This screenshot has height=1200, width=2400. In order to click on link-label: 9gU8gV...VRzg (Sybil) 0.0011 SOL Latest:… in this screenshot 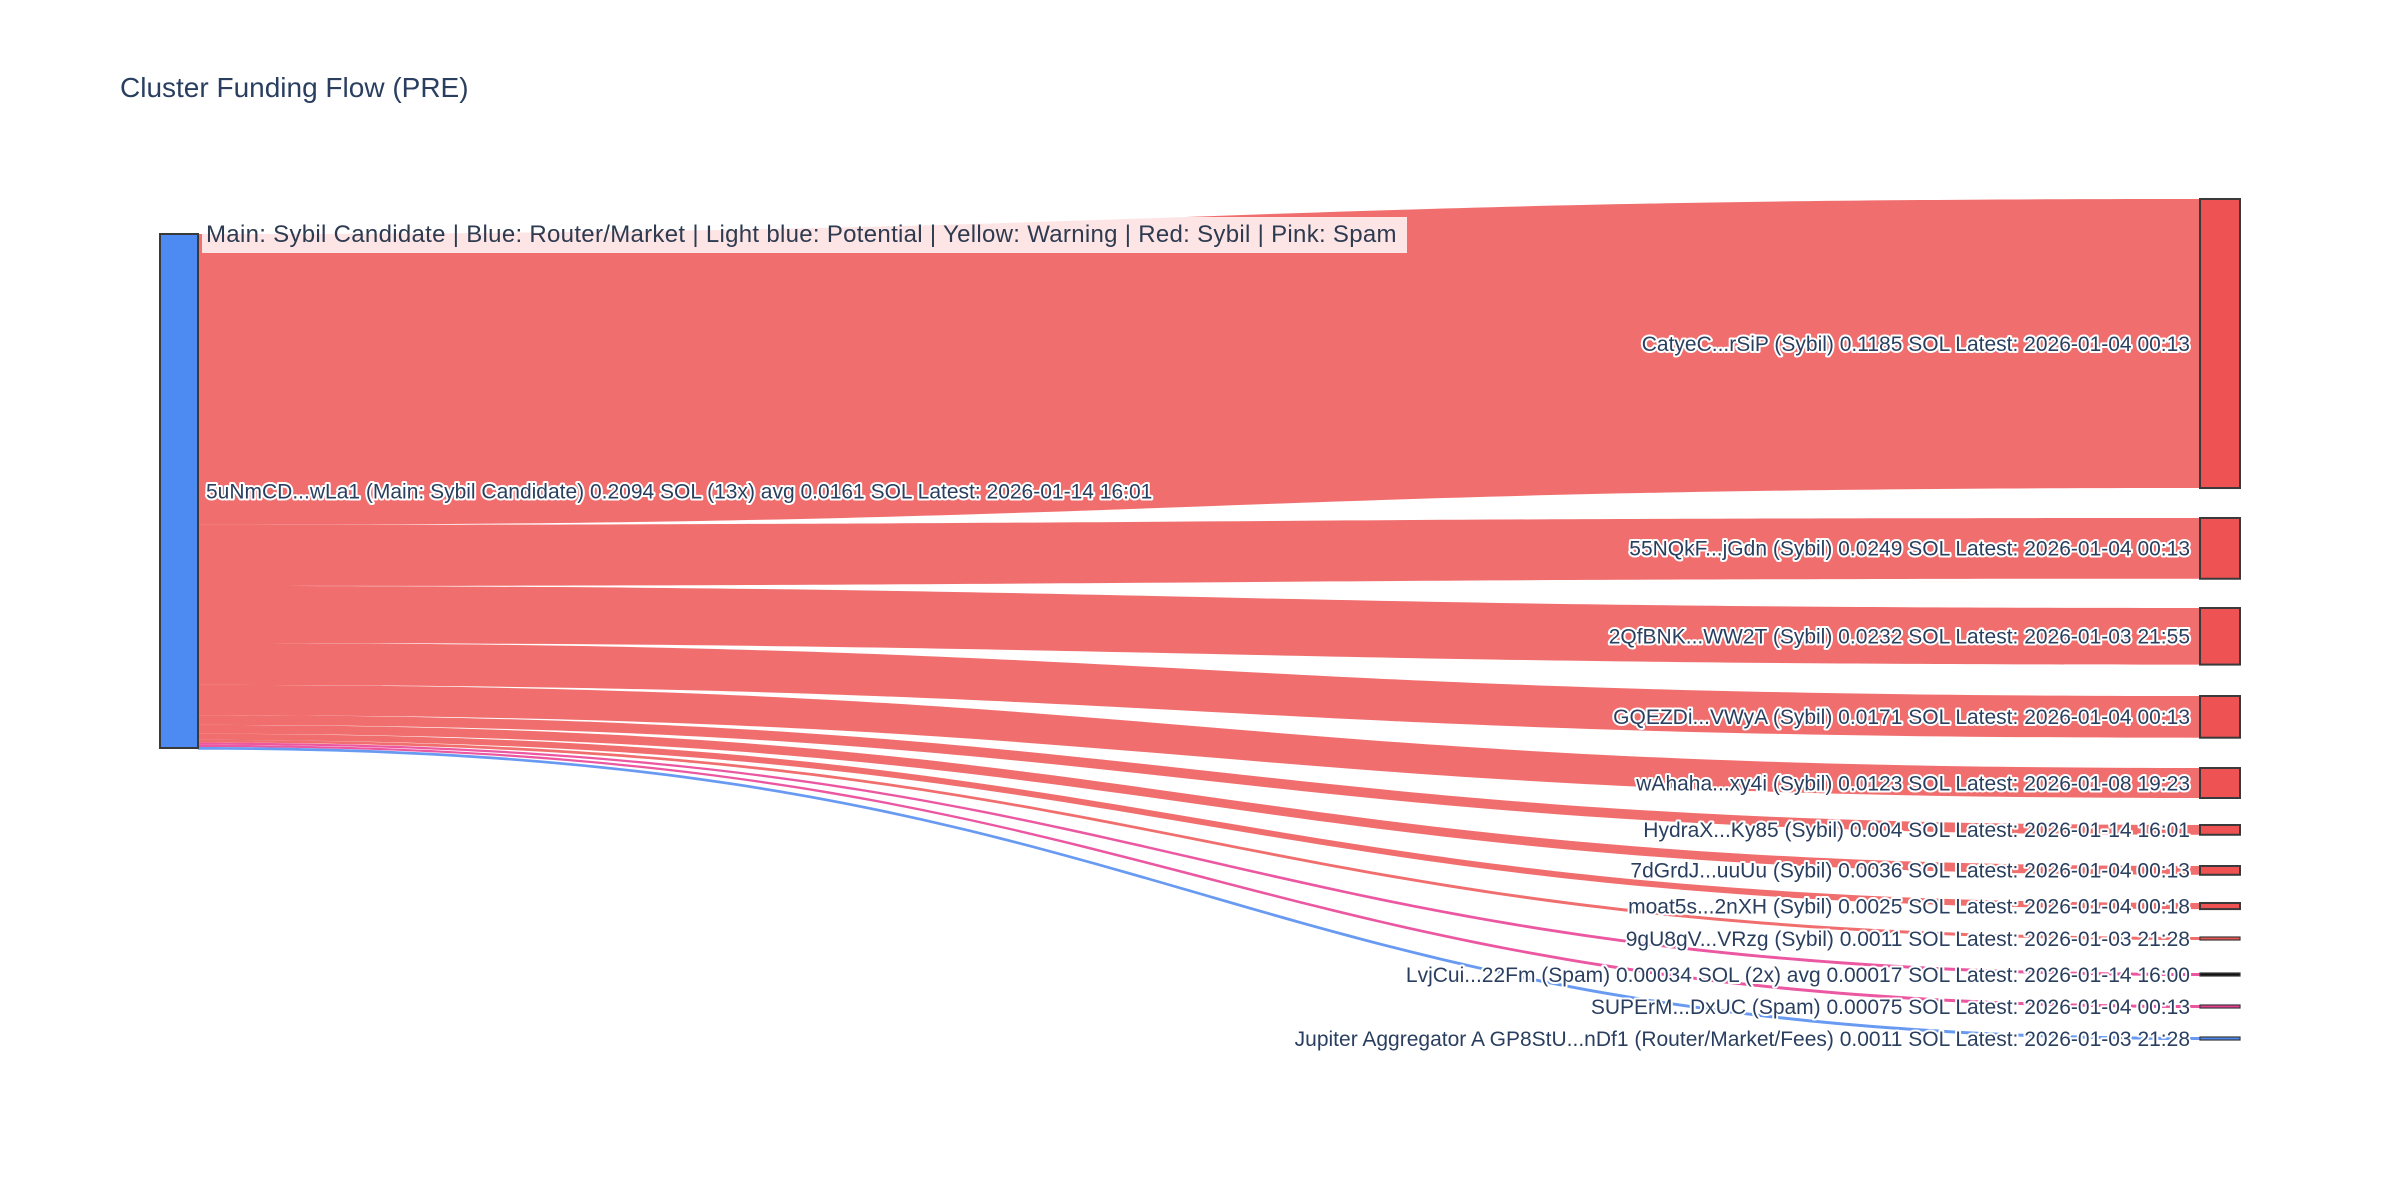, I will do `click(1908, 939)`.